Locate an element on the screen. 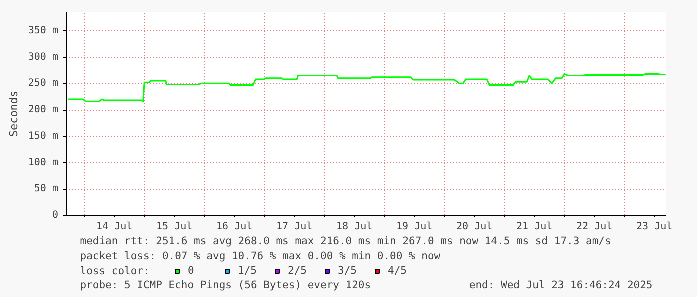 The width and height of the screenshot is (697, 297). x-tick-label: 14 Jul is located at coordinates (114, 227).